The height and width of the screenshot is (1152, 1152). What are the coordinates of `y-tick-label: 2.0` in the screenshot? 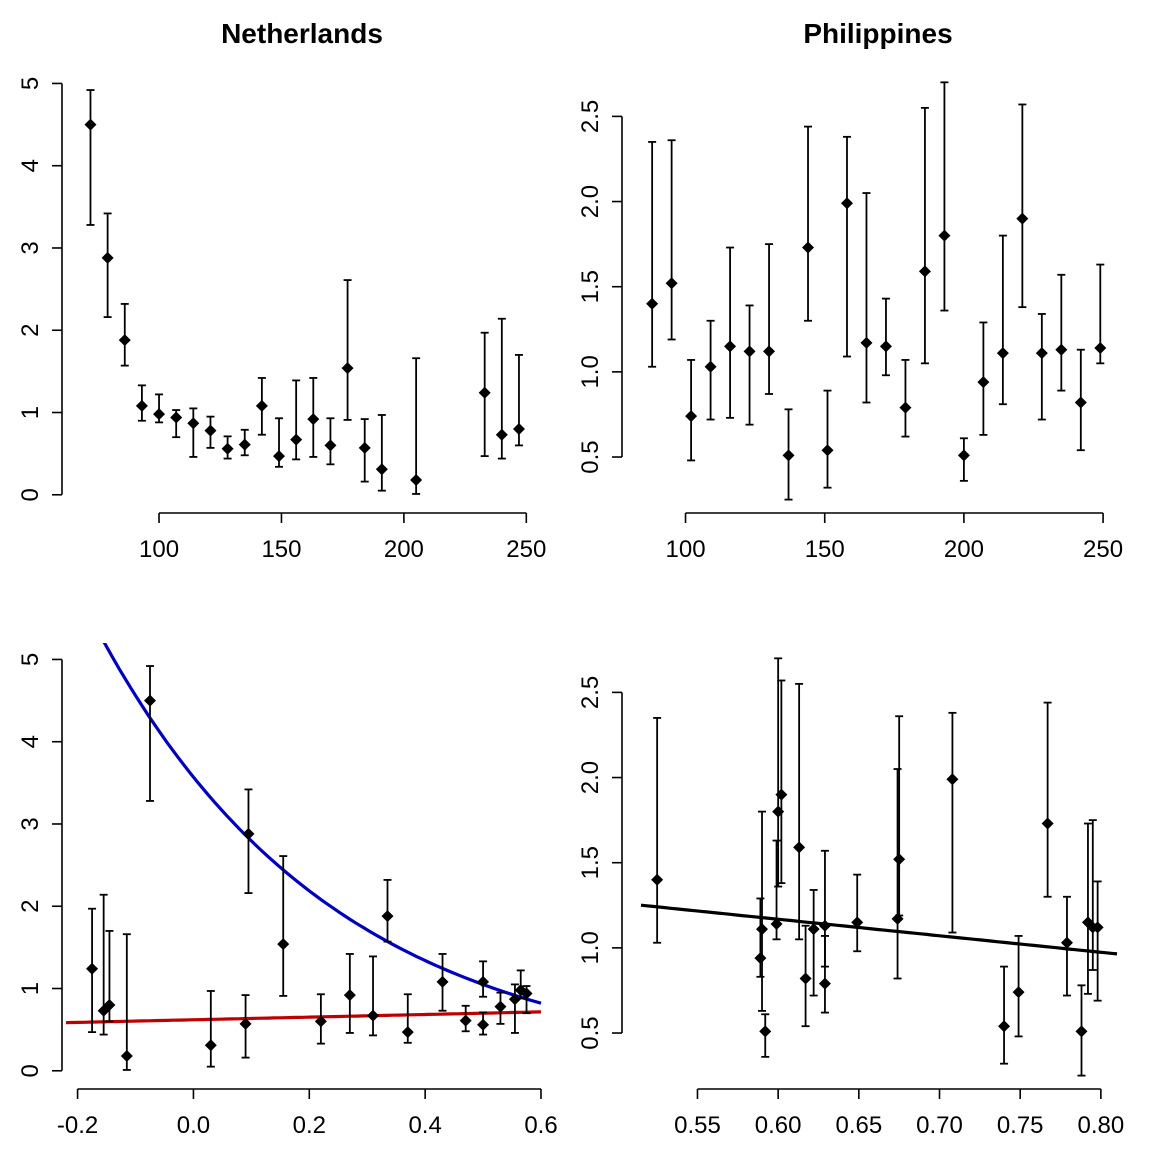 It's located at (590, 777).